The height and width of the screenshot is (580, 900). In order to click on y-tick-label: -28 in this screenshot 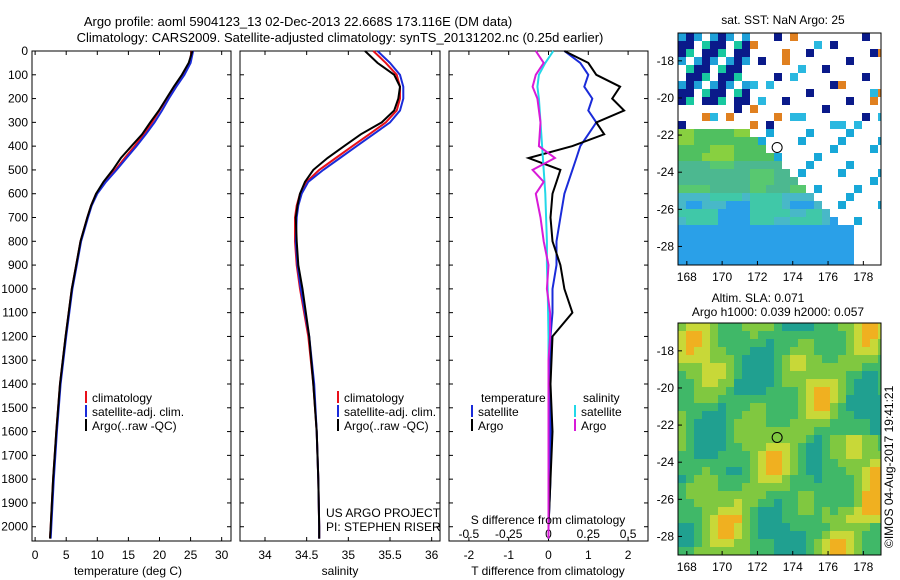, I will do `click(666, 246)`.